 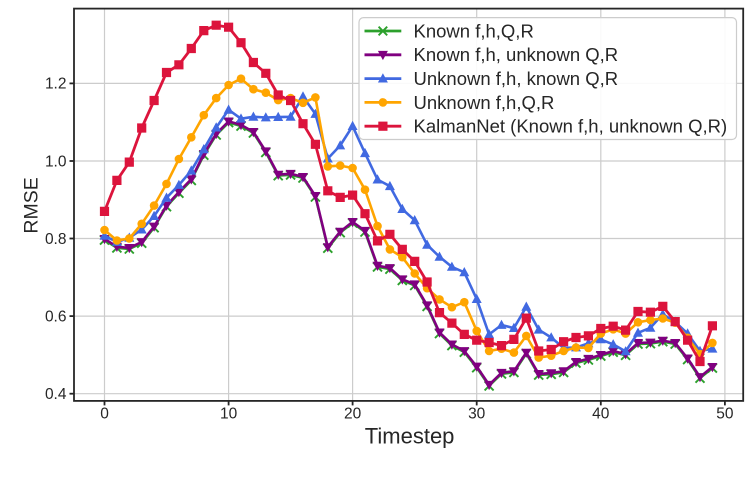 I want to click on svg-text: Unknown f,h, known Q,R, so click(x=516, y=78).